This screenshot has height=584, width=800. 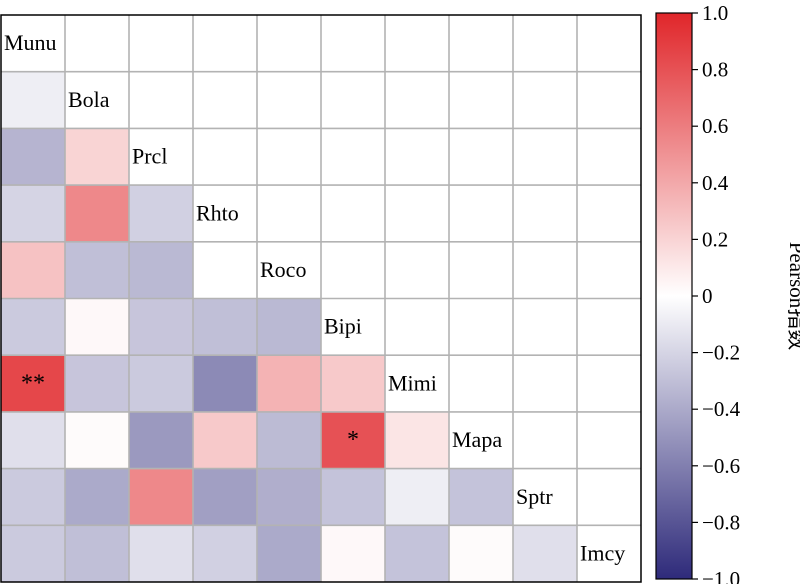 What do you see at coordinates (721, 466) in the screenshot?
I see `colorbar-tick-label: −0.6` at bounding box center [721, 466].